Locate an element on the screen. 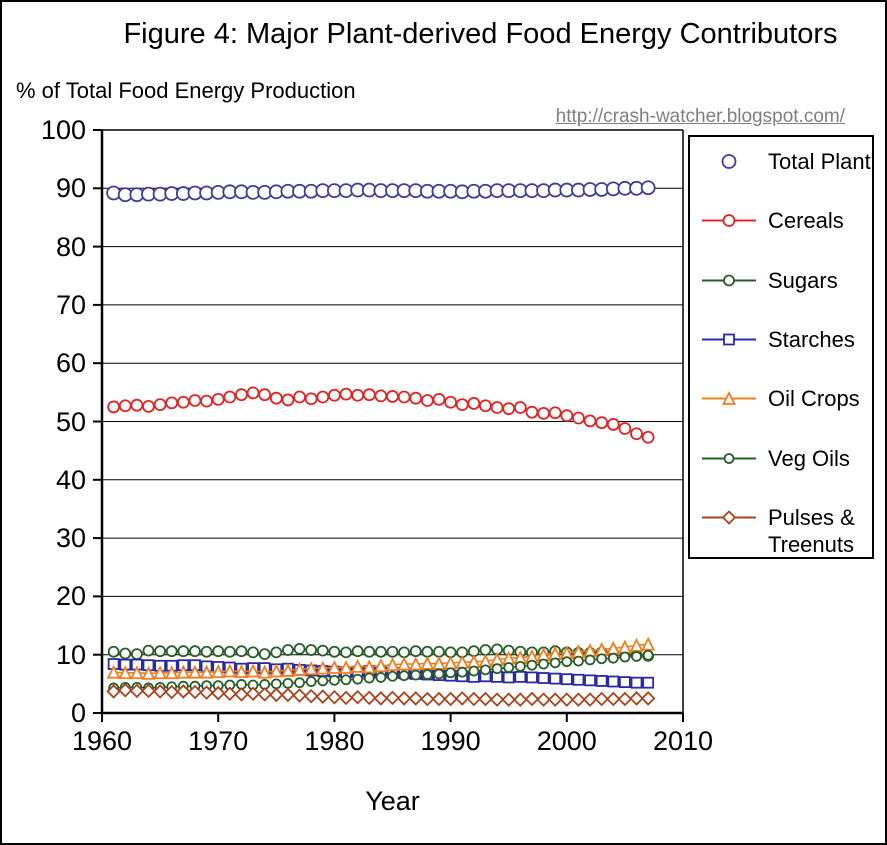 The width and height of the screenshot is (887, 845). x-tick-label: 2010 is located at coordinates (683, 741).